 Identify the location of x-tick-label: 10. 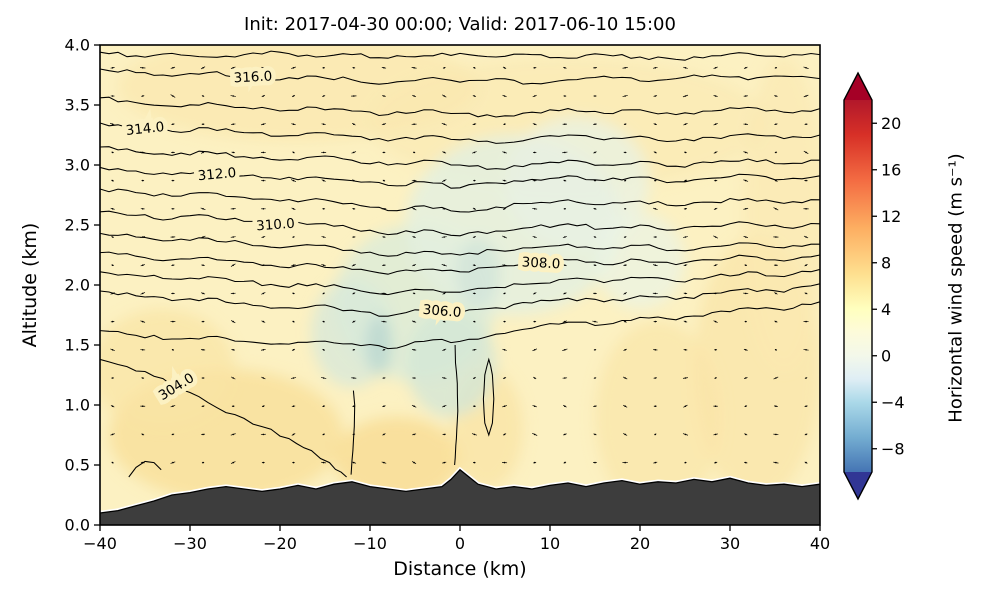
(550, 543).